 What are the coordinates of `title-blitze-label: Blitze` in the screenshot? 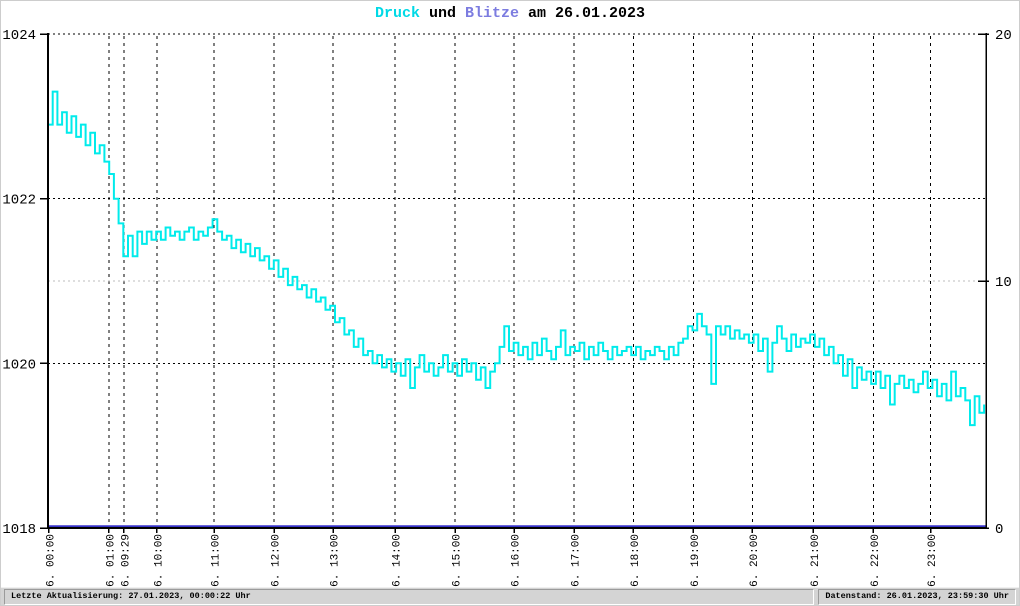 It's located at (491, 13).